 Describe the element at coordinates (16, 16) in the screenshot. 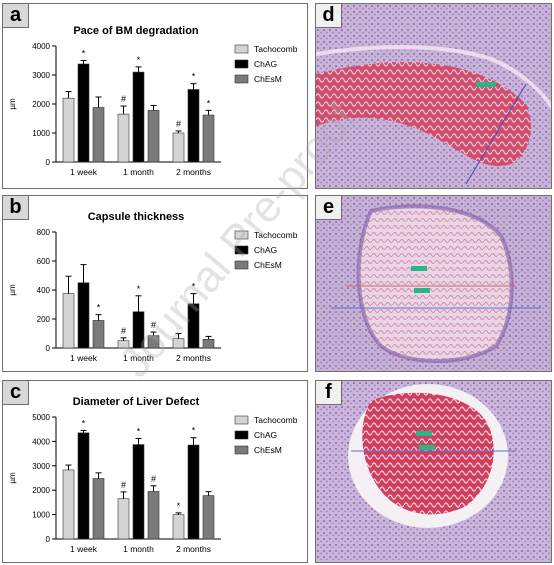

I see `panel-a-label: a` at that location.